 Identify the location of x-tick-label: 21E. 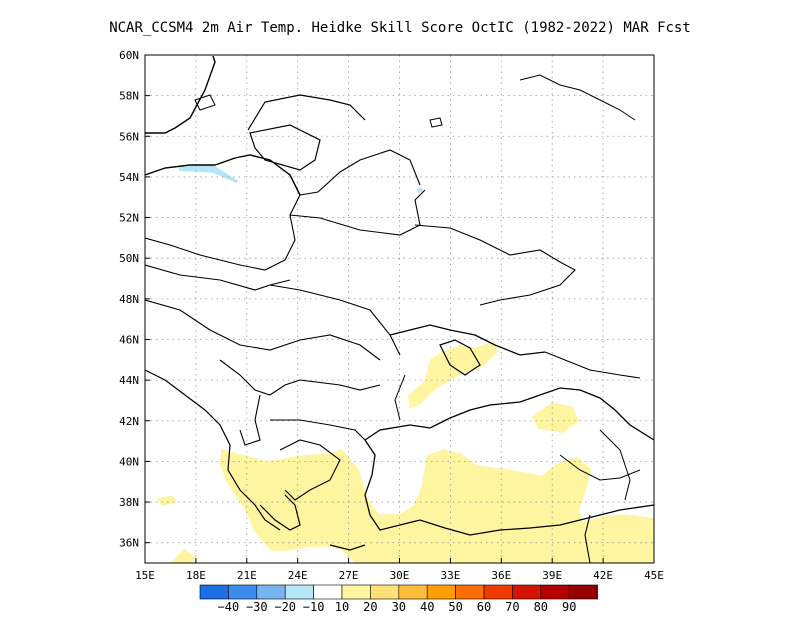
(247, 575).